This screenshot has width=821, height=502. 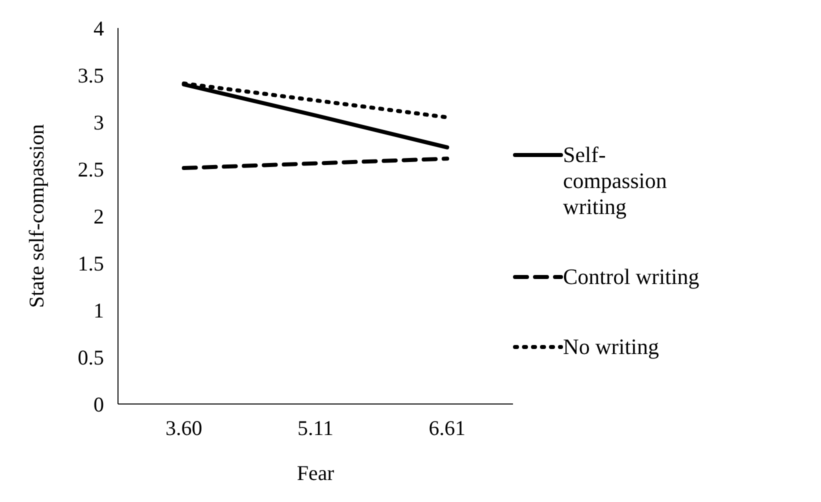 What do you see at coordinates (99, 28) in the screenshot?
I see `y-tick-label: 4` at bounding box center [99, 28].